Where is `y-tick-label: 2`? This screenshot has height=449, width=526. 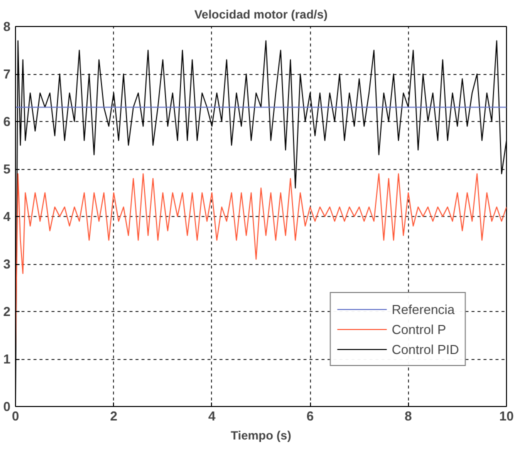 y-tick-label: 2 is located at coordinates (7, 311).